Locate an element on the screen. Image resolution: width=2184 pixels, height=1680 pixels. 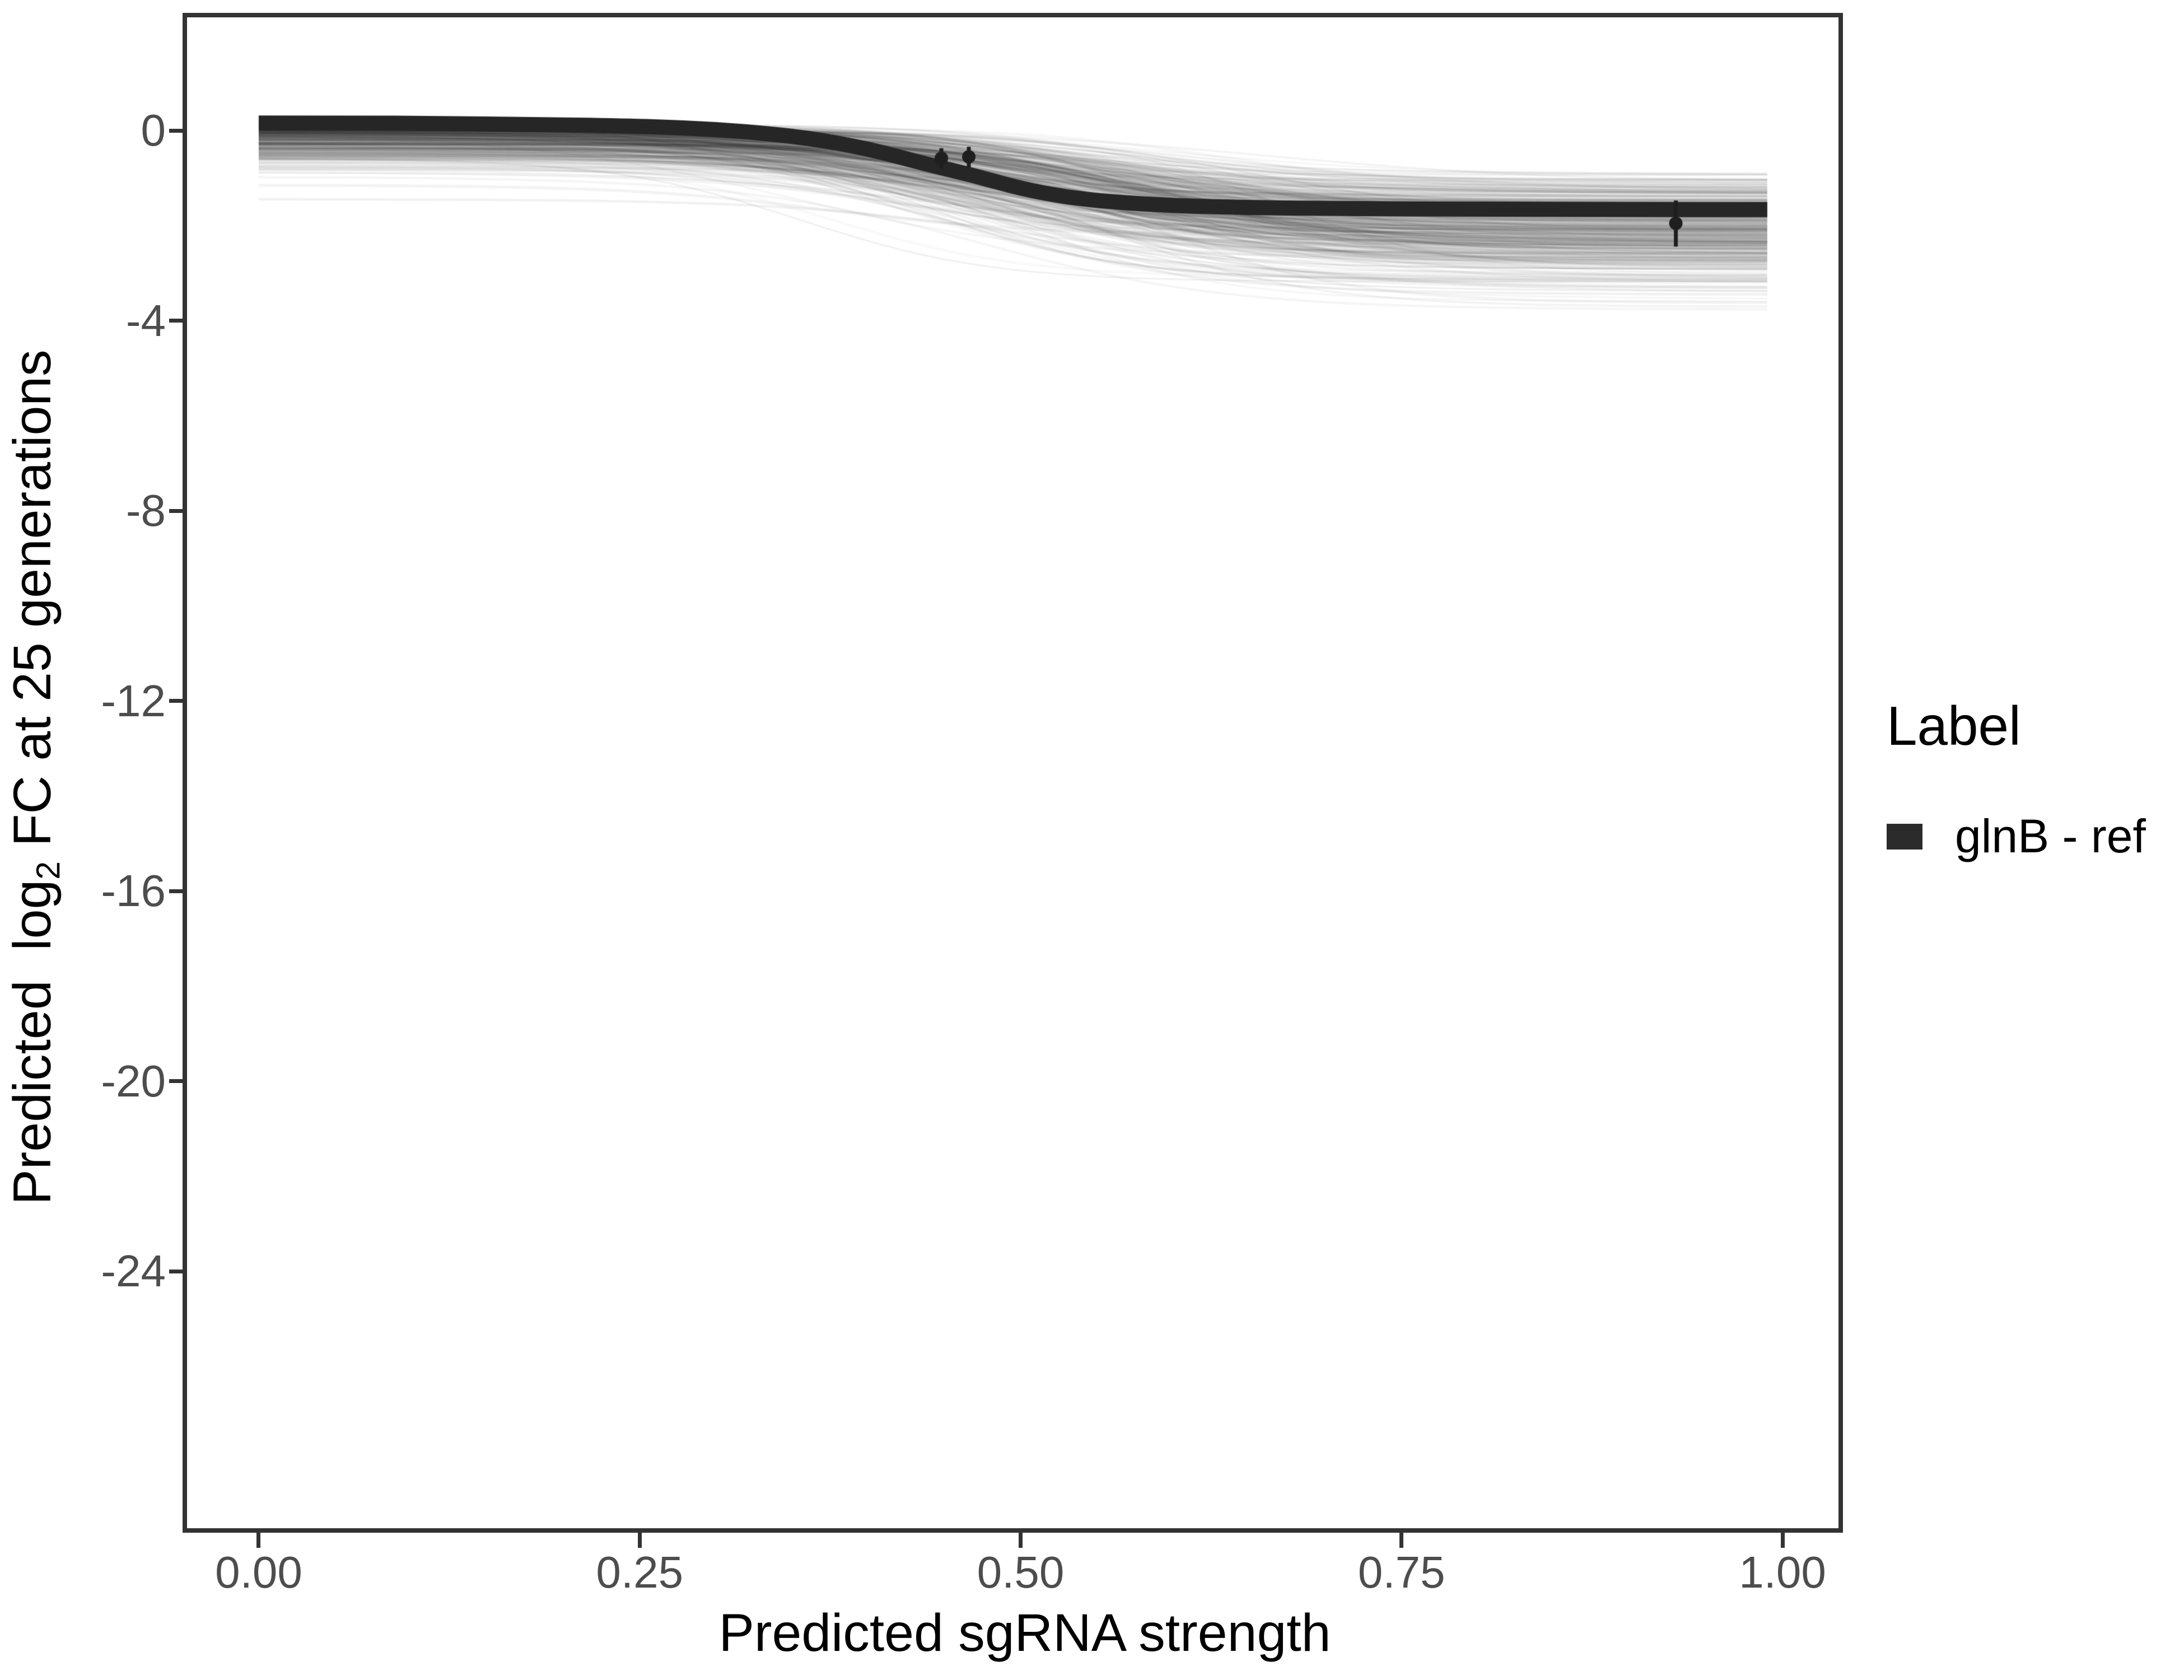
y-axis-title-subscript: 2 is located at coordinates (49, 871).